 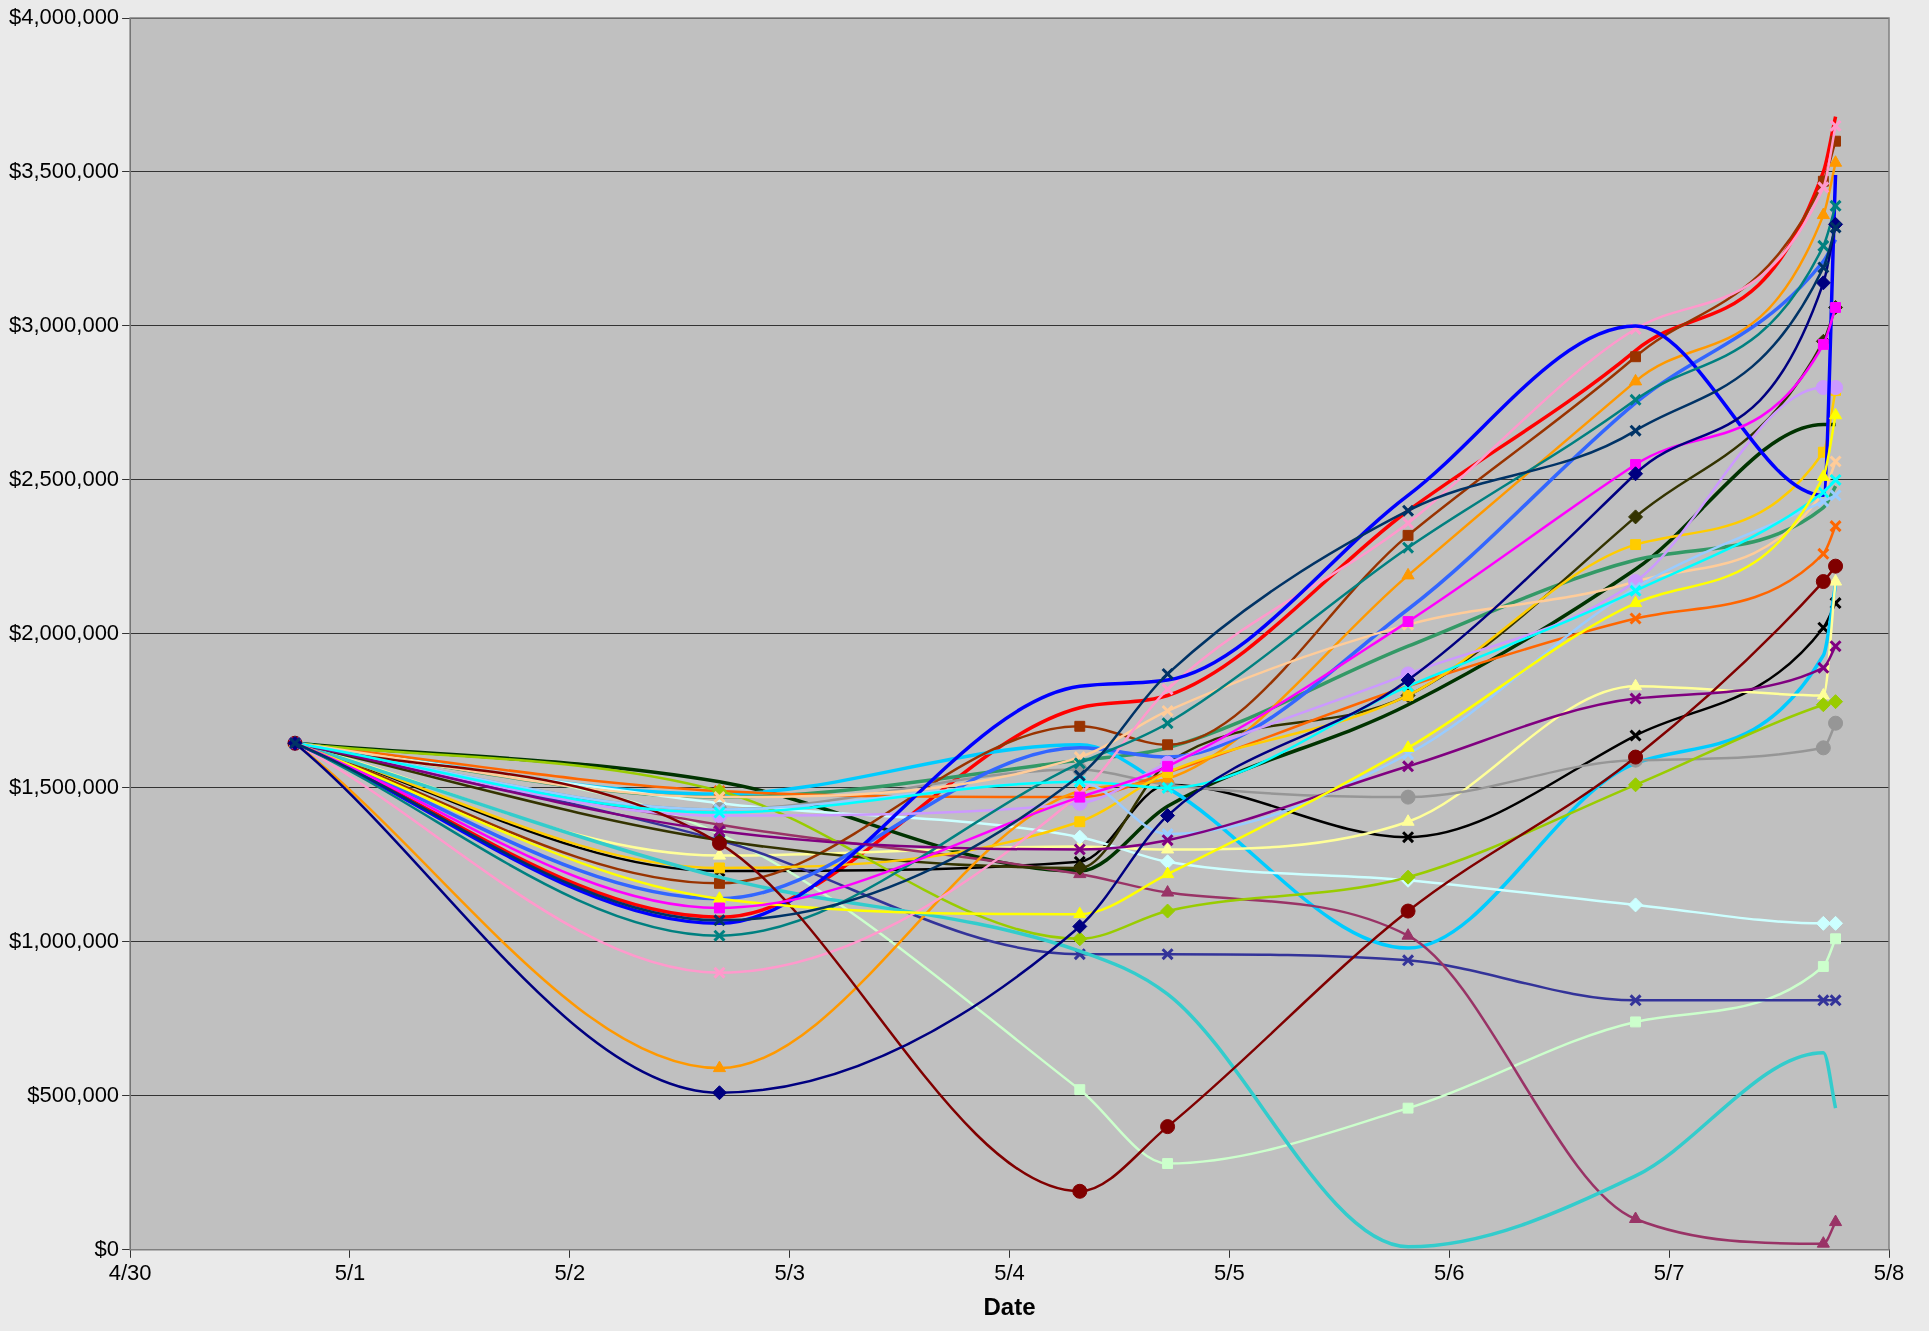 What do you see at coordinates (1669, 1273) in the screenshot?
I see `x-tick-label: 5/7` at bounding box center [1669, 1273].